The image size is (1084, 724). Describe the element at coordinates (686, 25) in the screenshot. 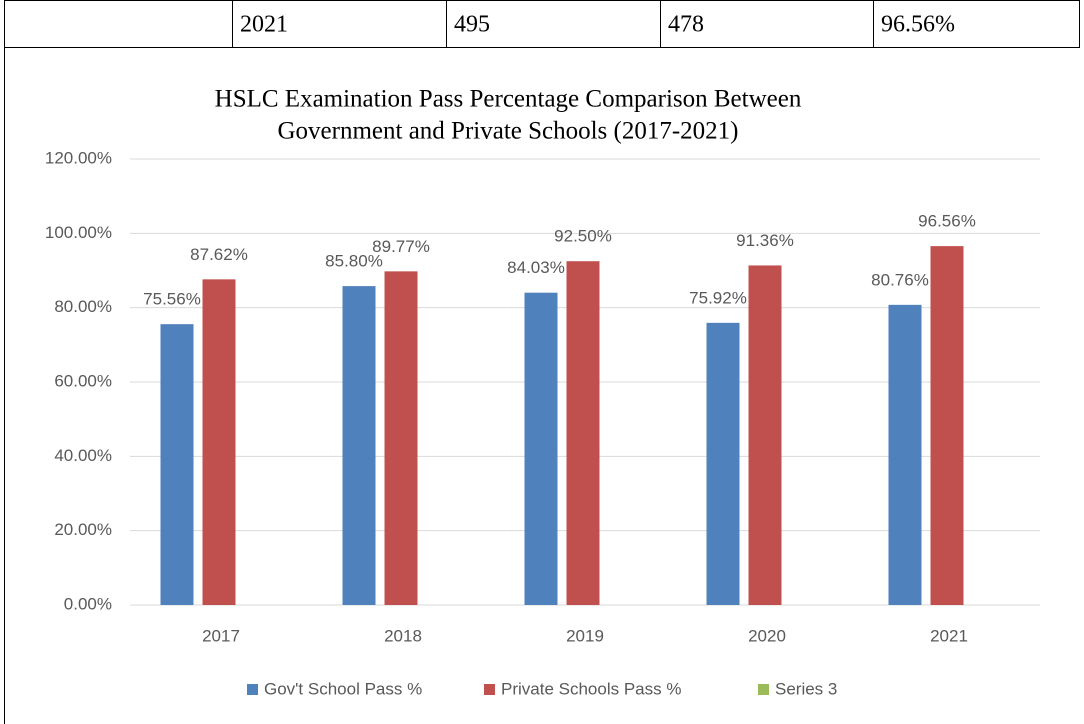

I see `table-cell: 478` at that location.